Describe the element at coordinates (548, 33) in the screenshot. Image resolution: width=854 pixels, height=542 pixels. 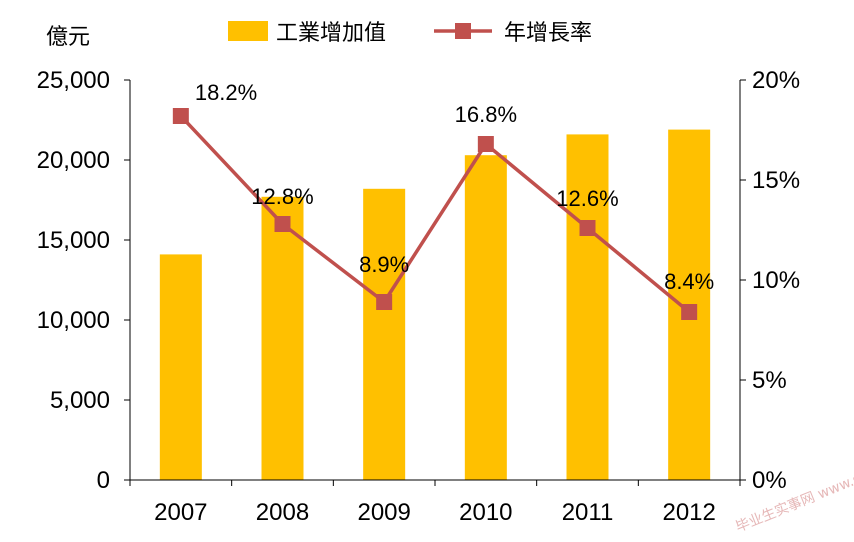
I see `legend-line-label: 年增長率` at that location.